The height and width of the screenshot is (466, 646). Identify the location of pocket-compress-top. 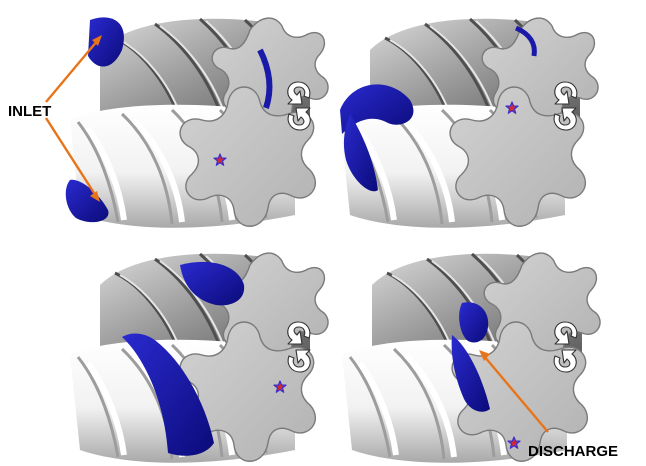
(212, 283).